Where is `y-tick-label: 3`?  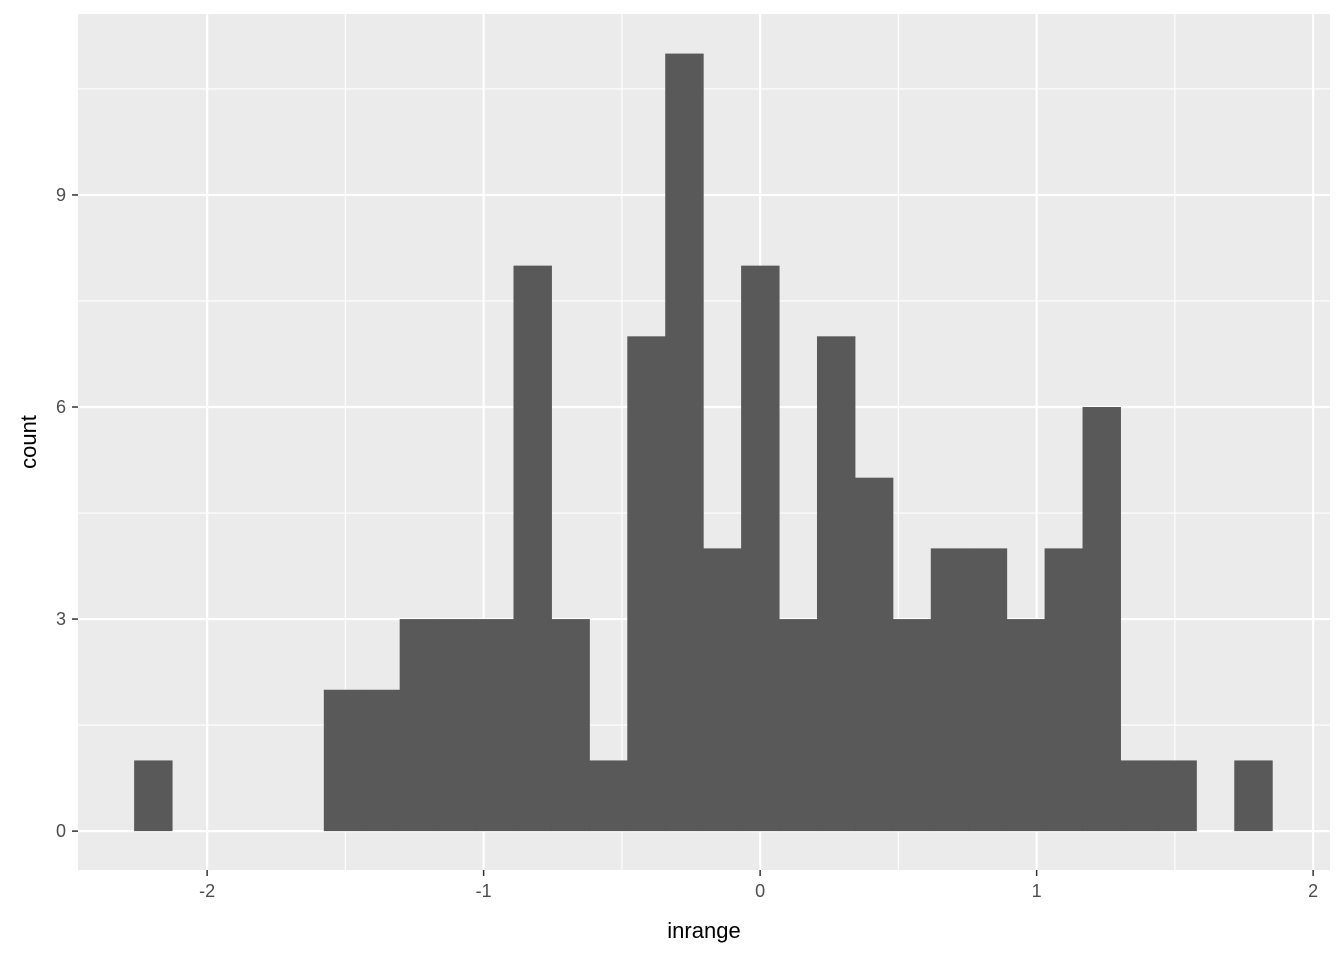 y-tick-label: 3 is located at coordinates (61, 619).